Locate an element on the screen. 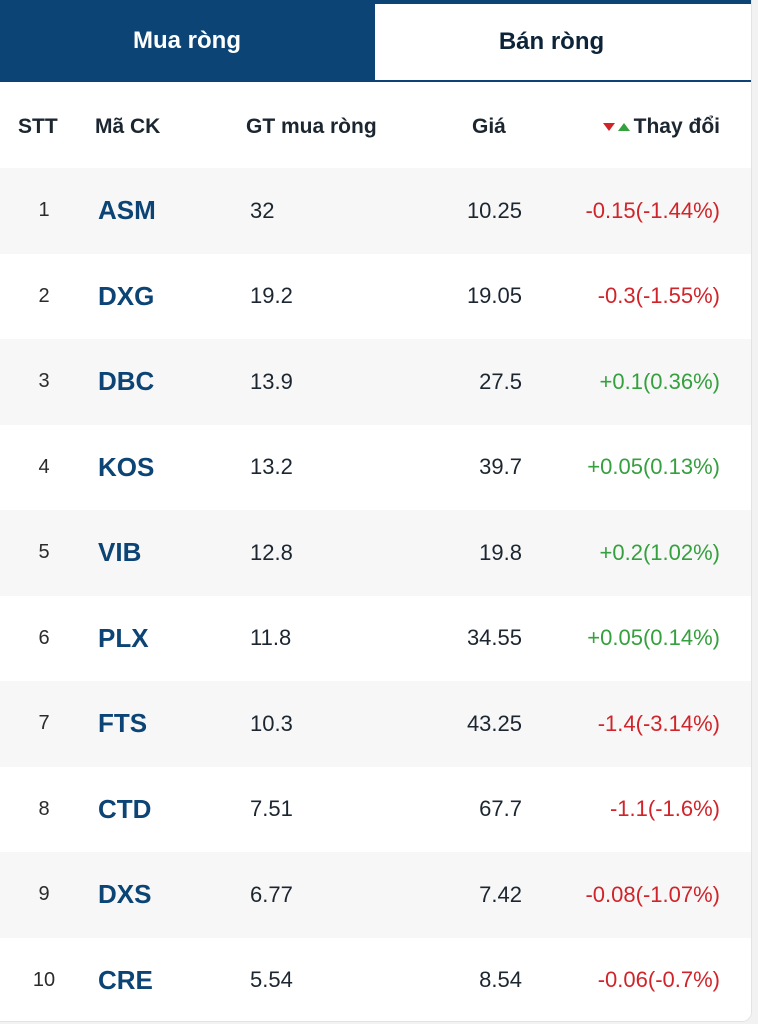 Image resolution: width=758 pixels, height=1024 pixels. row-change: +0.05(0.13%) is located at coordinates (653, 467).